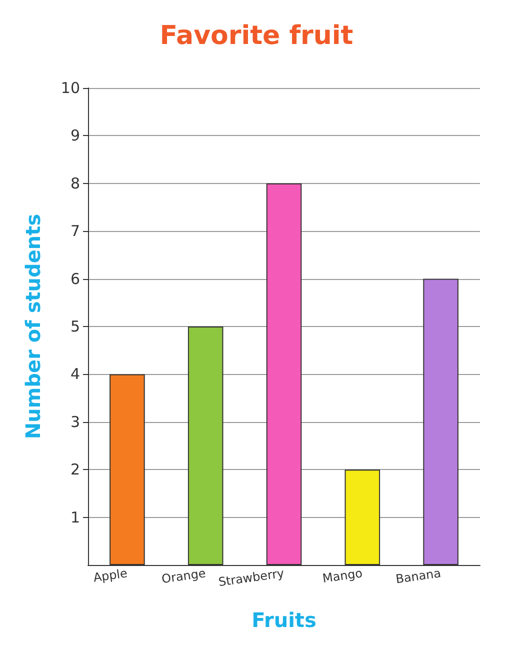 The height and width of the screenshot is (653, 513). What do you see at coordinates (75, 517) in the screenshot?
I see `y-tick-label: 1` at bounding box center [75, 517].